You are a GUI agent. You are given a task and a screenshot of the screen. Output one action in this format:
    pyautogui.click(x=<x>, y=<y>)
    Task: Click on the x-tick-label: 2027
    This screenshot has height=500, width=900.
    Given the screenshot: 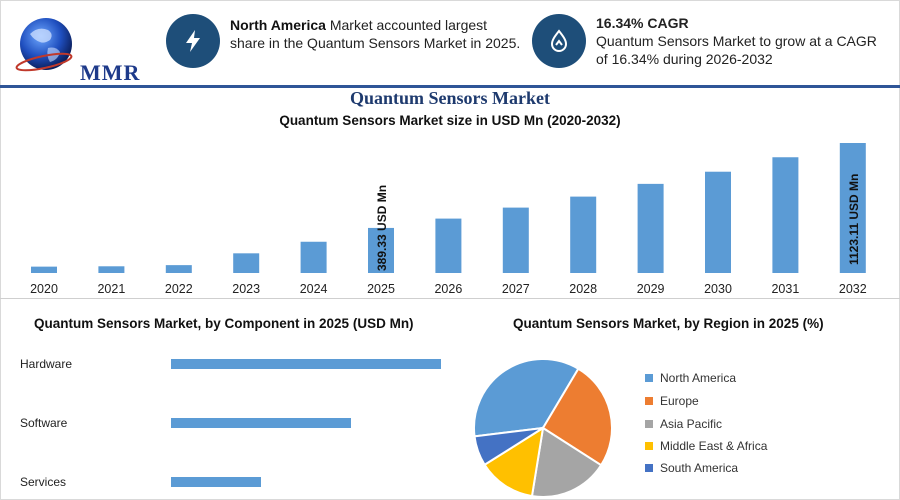 What is the action you would take?
    pyautogui.click(x=516, y=289)
    